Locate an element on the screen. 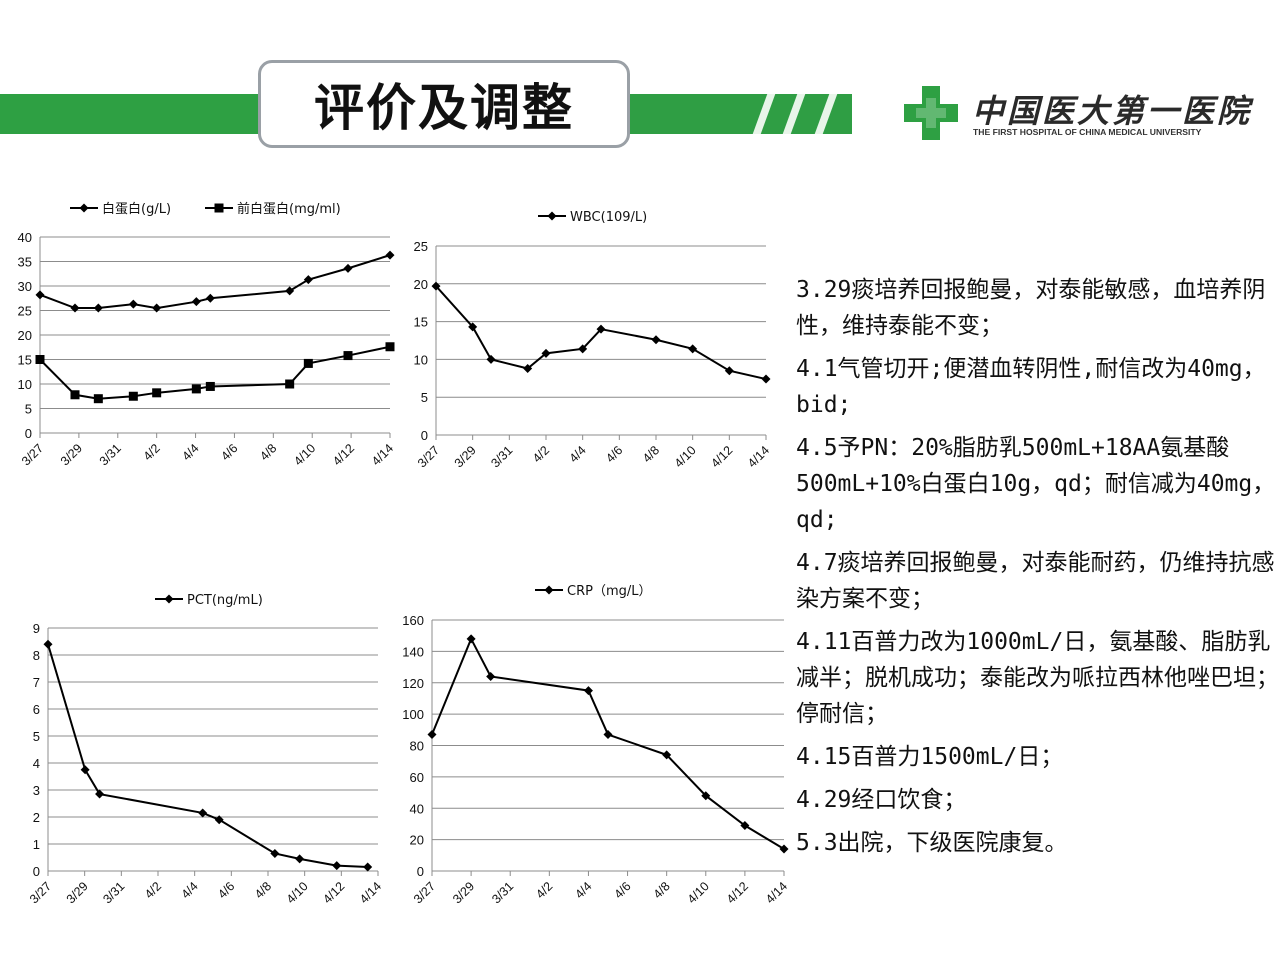 The height and width of the screenshot is (961, 1280). x-tick-label: 4/10 is located at coordinates (698, 892).